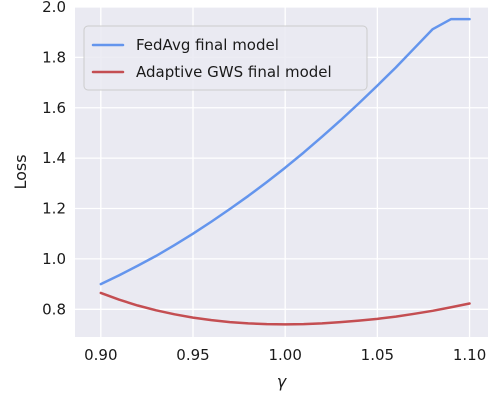 This screenshot has width=498, height=407. I want to click on y-tick-label: 1.4, so click(54, 158).